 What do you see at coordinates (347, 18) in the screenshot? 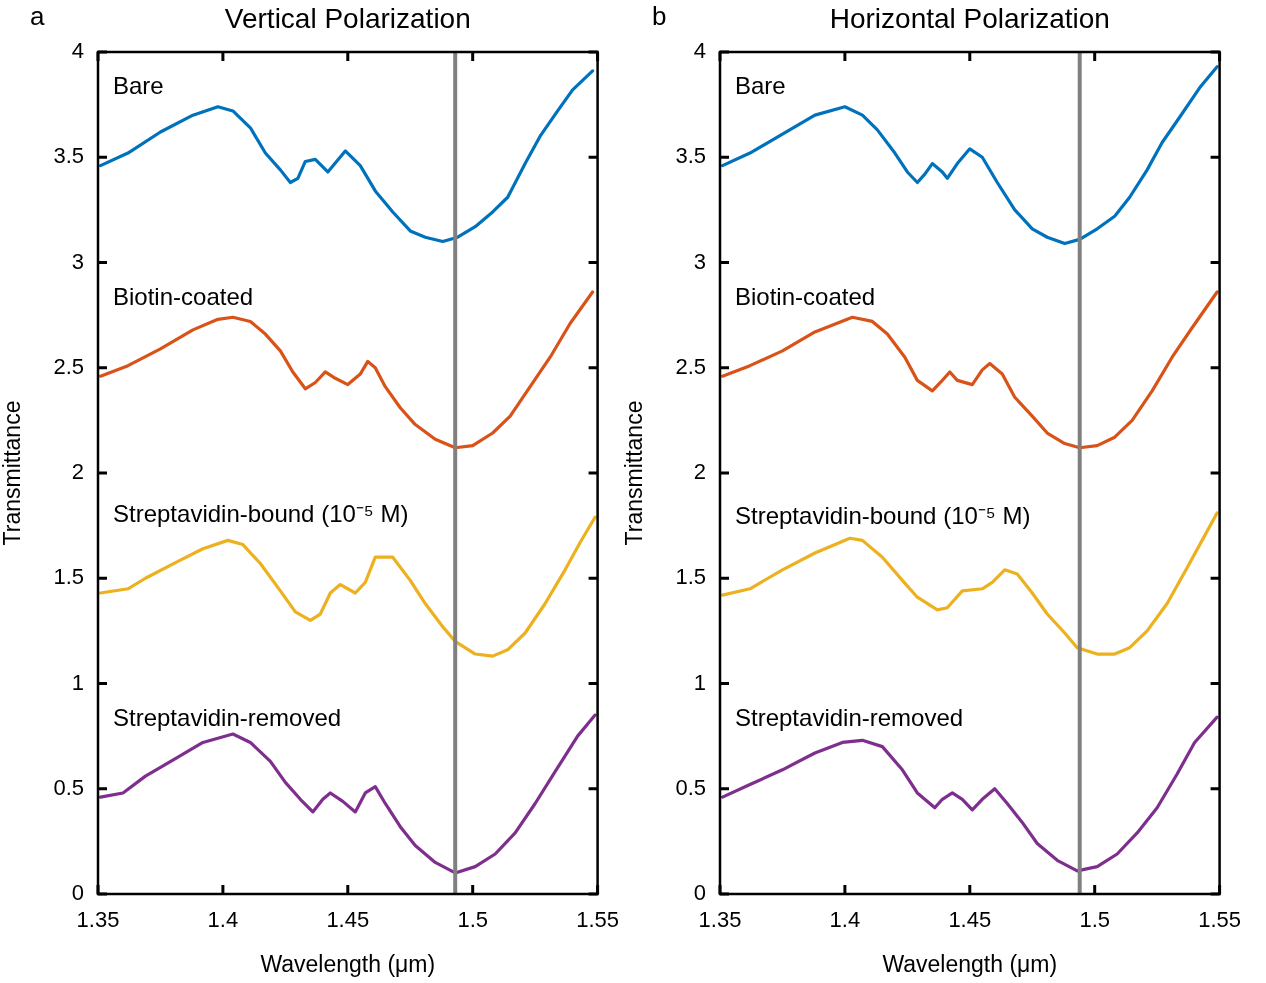
I see `chart-title: Vertical Polarization` at bounding box center [347, 18].